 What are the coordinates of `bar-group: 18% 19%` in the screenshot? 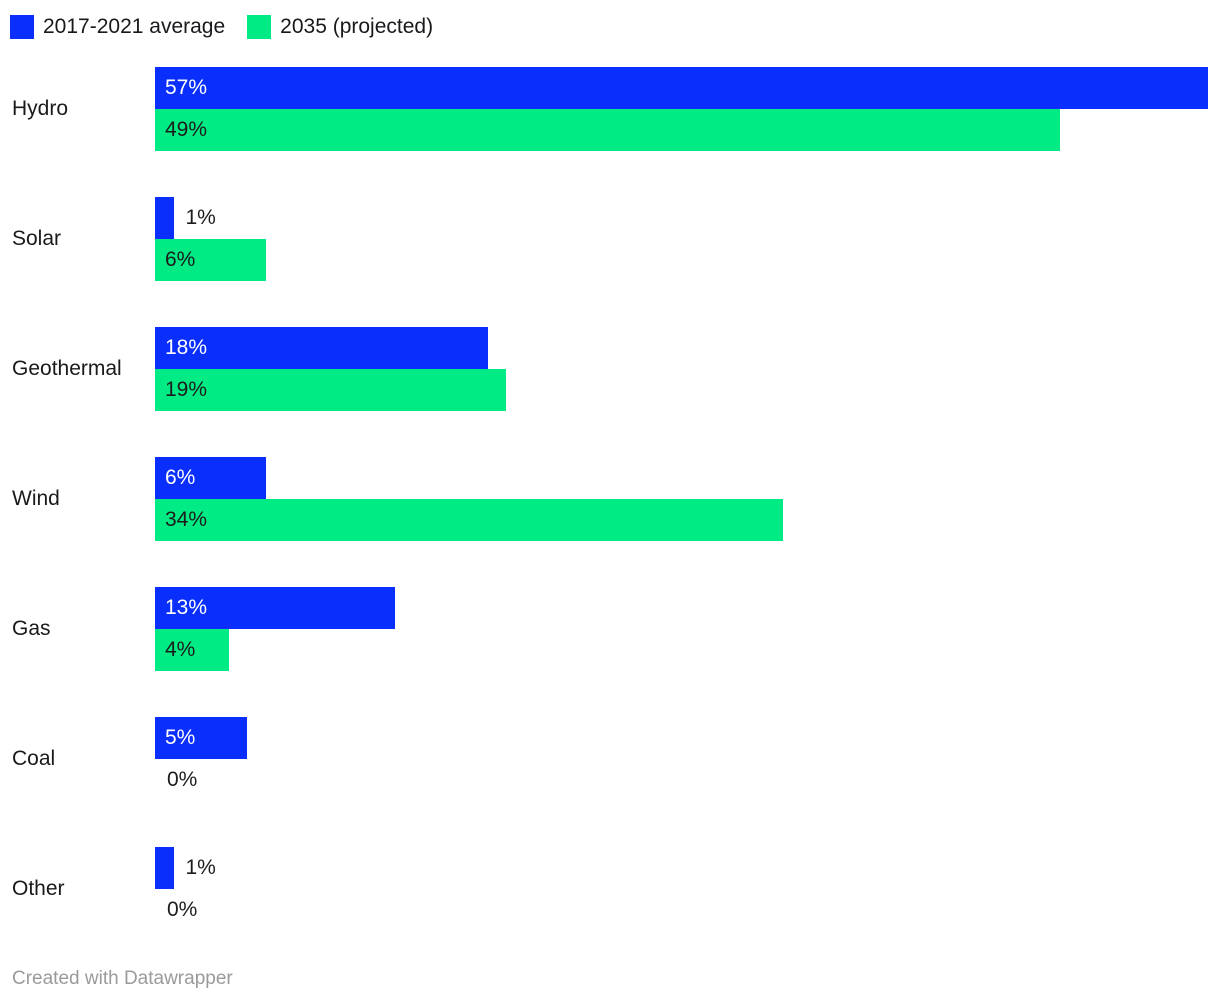 It's located at (681, 369).